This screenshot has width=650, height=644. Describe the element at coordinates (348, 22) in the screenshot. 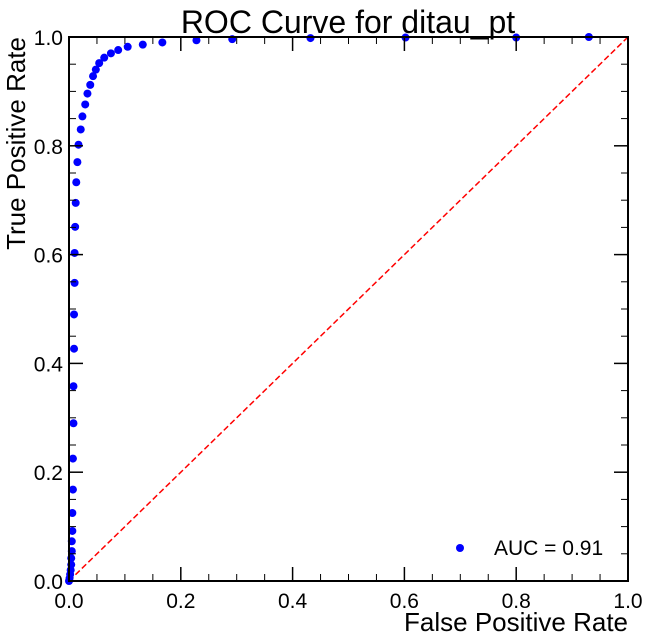

I see `chart-title: ROC Curve for ditau_pt` at that location.